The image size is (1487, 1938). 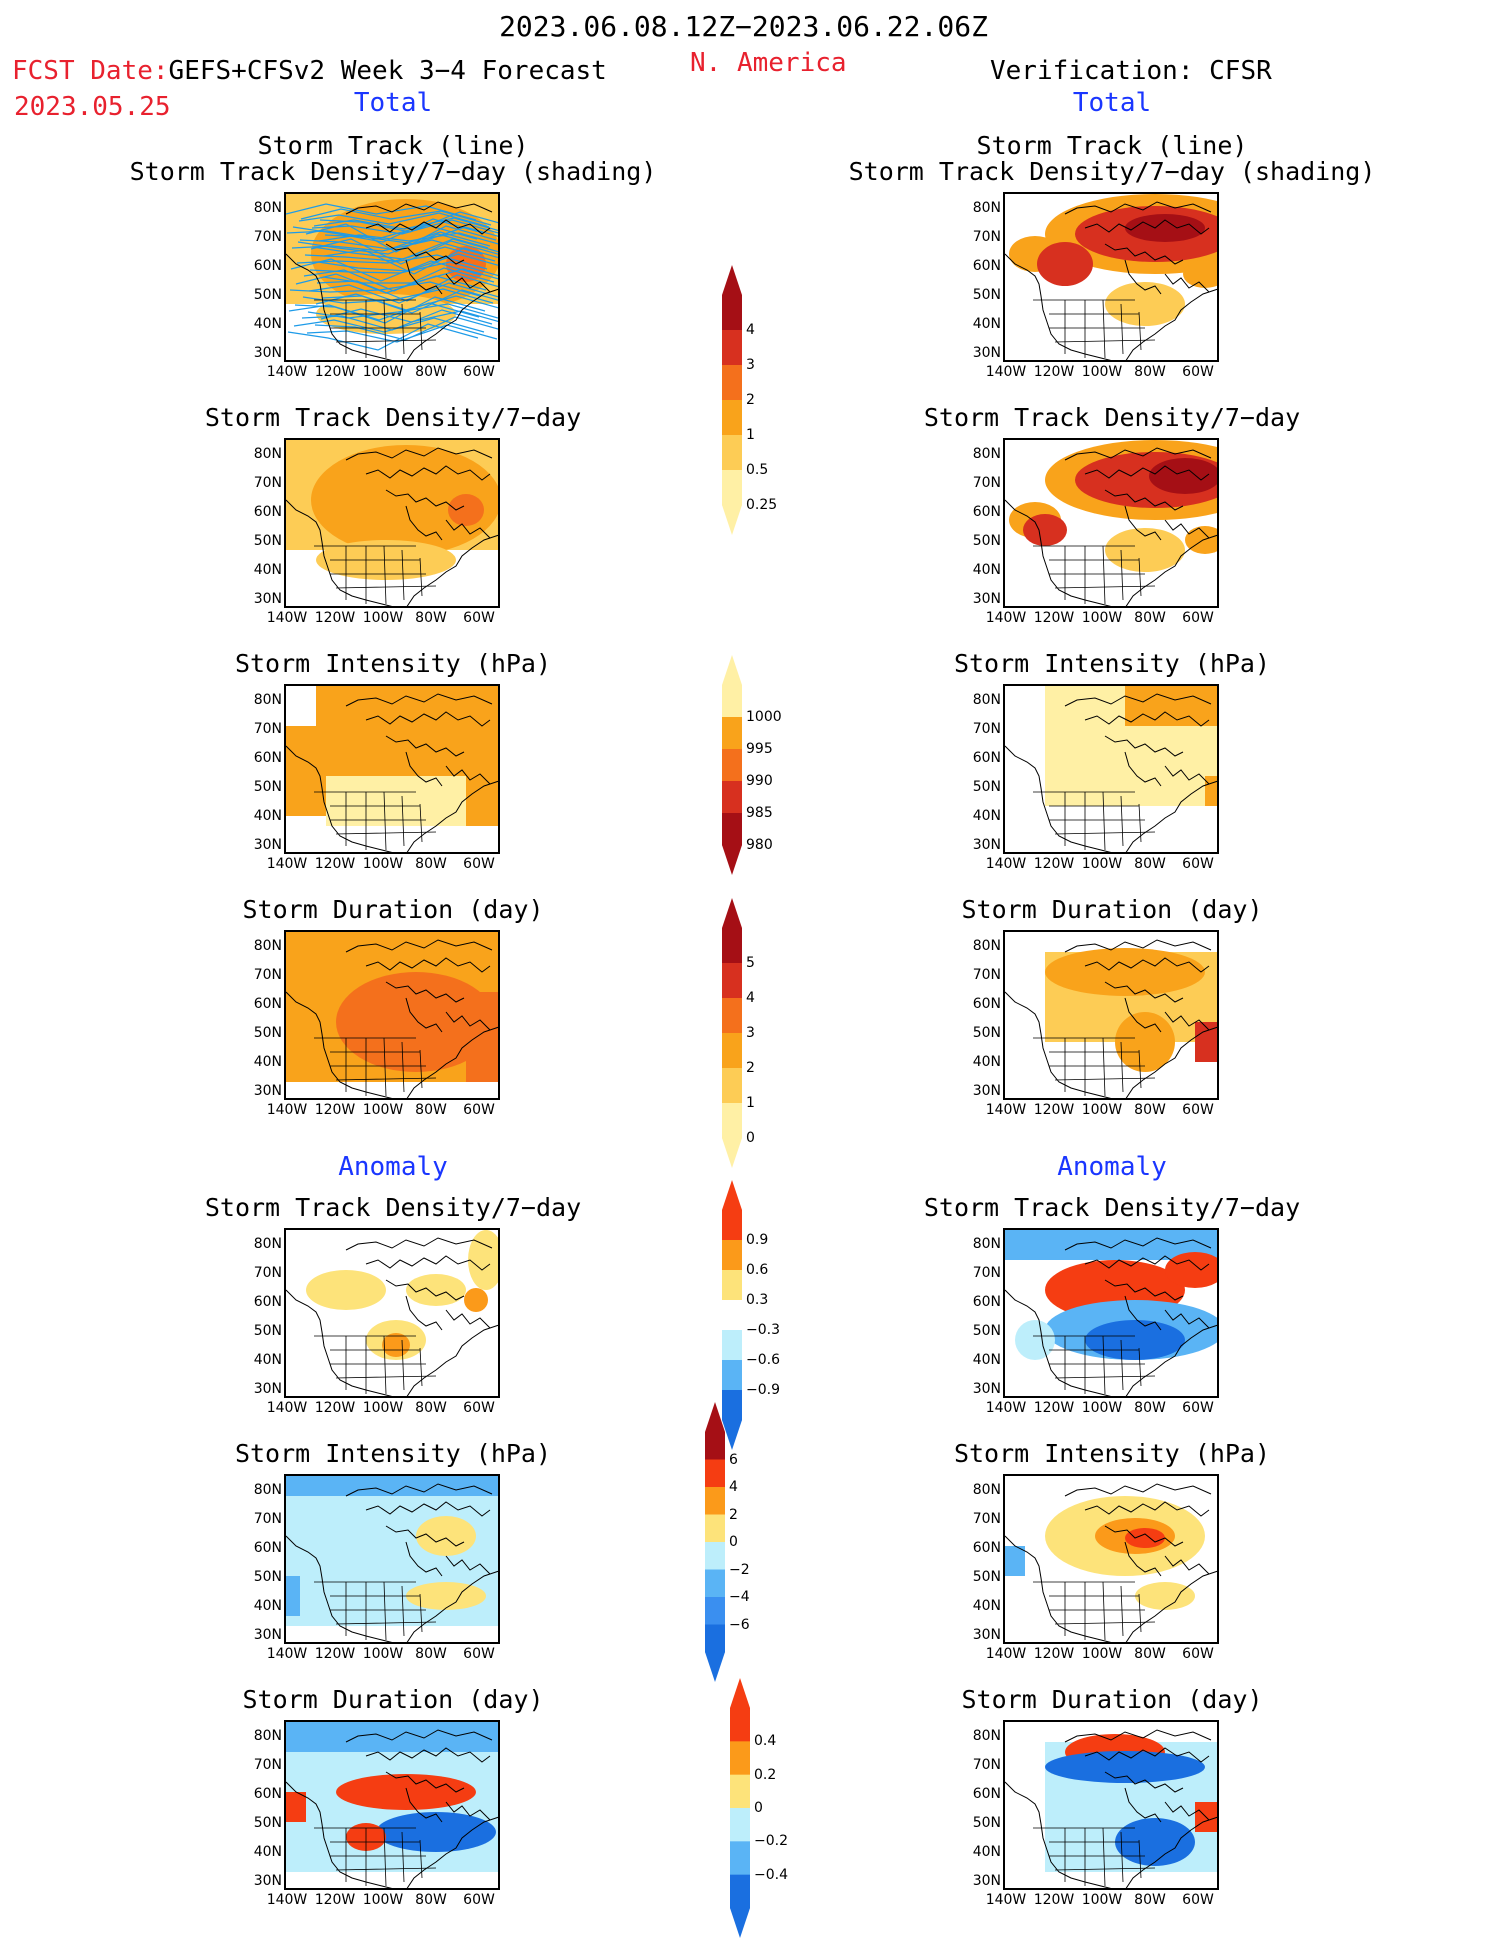 I want to click on map-panel-R0, so click(x=1111, y=277).